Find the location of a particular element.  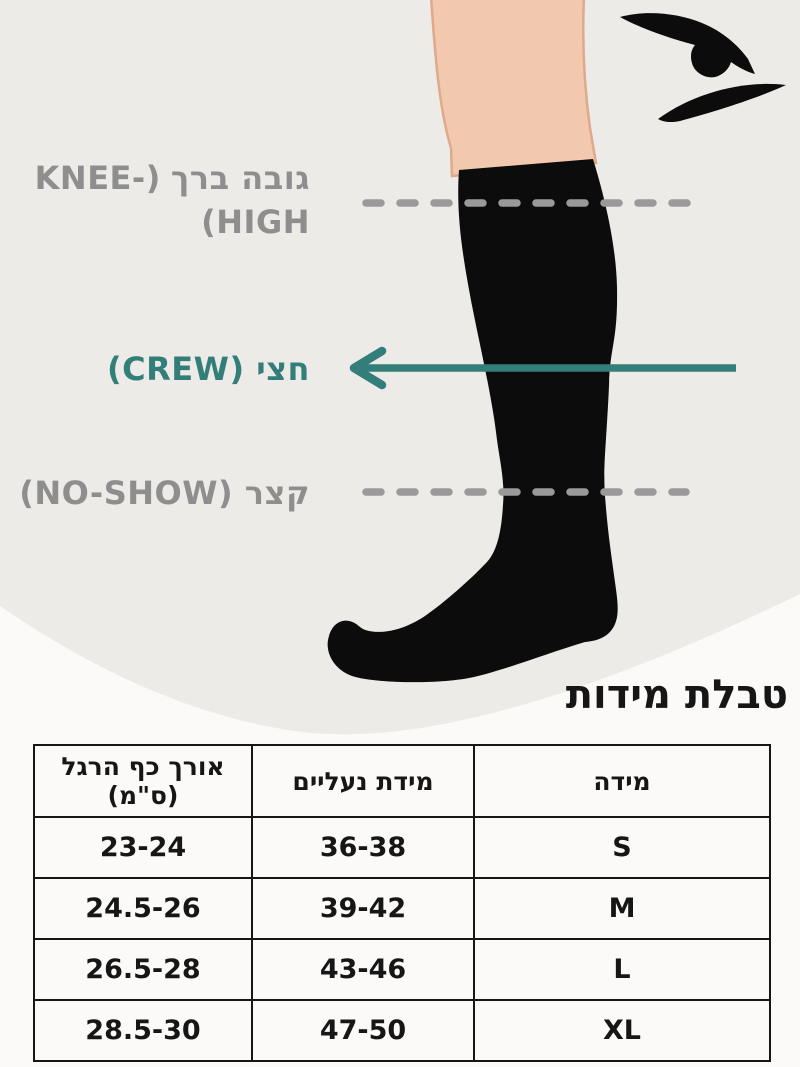

table-row: L 43-46 26.5-28 is located at coordinates (402, 969).